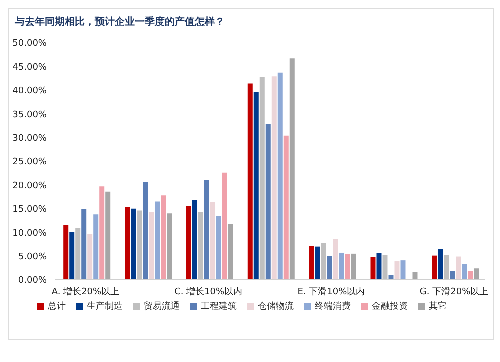  What do you see at coordinates (30, 115) in the screenshot?
I see `y-tick-label: 35.00%` at bounding box center [30, 115].